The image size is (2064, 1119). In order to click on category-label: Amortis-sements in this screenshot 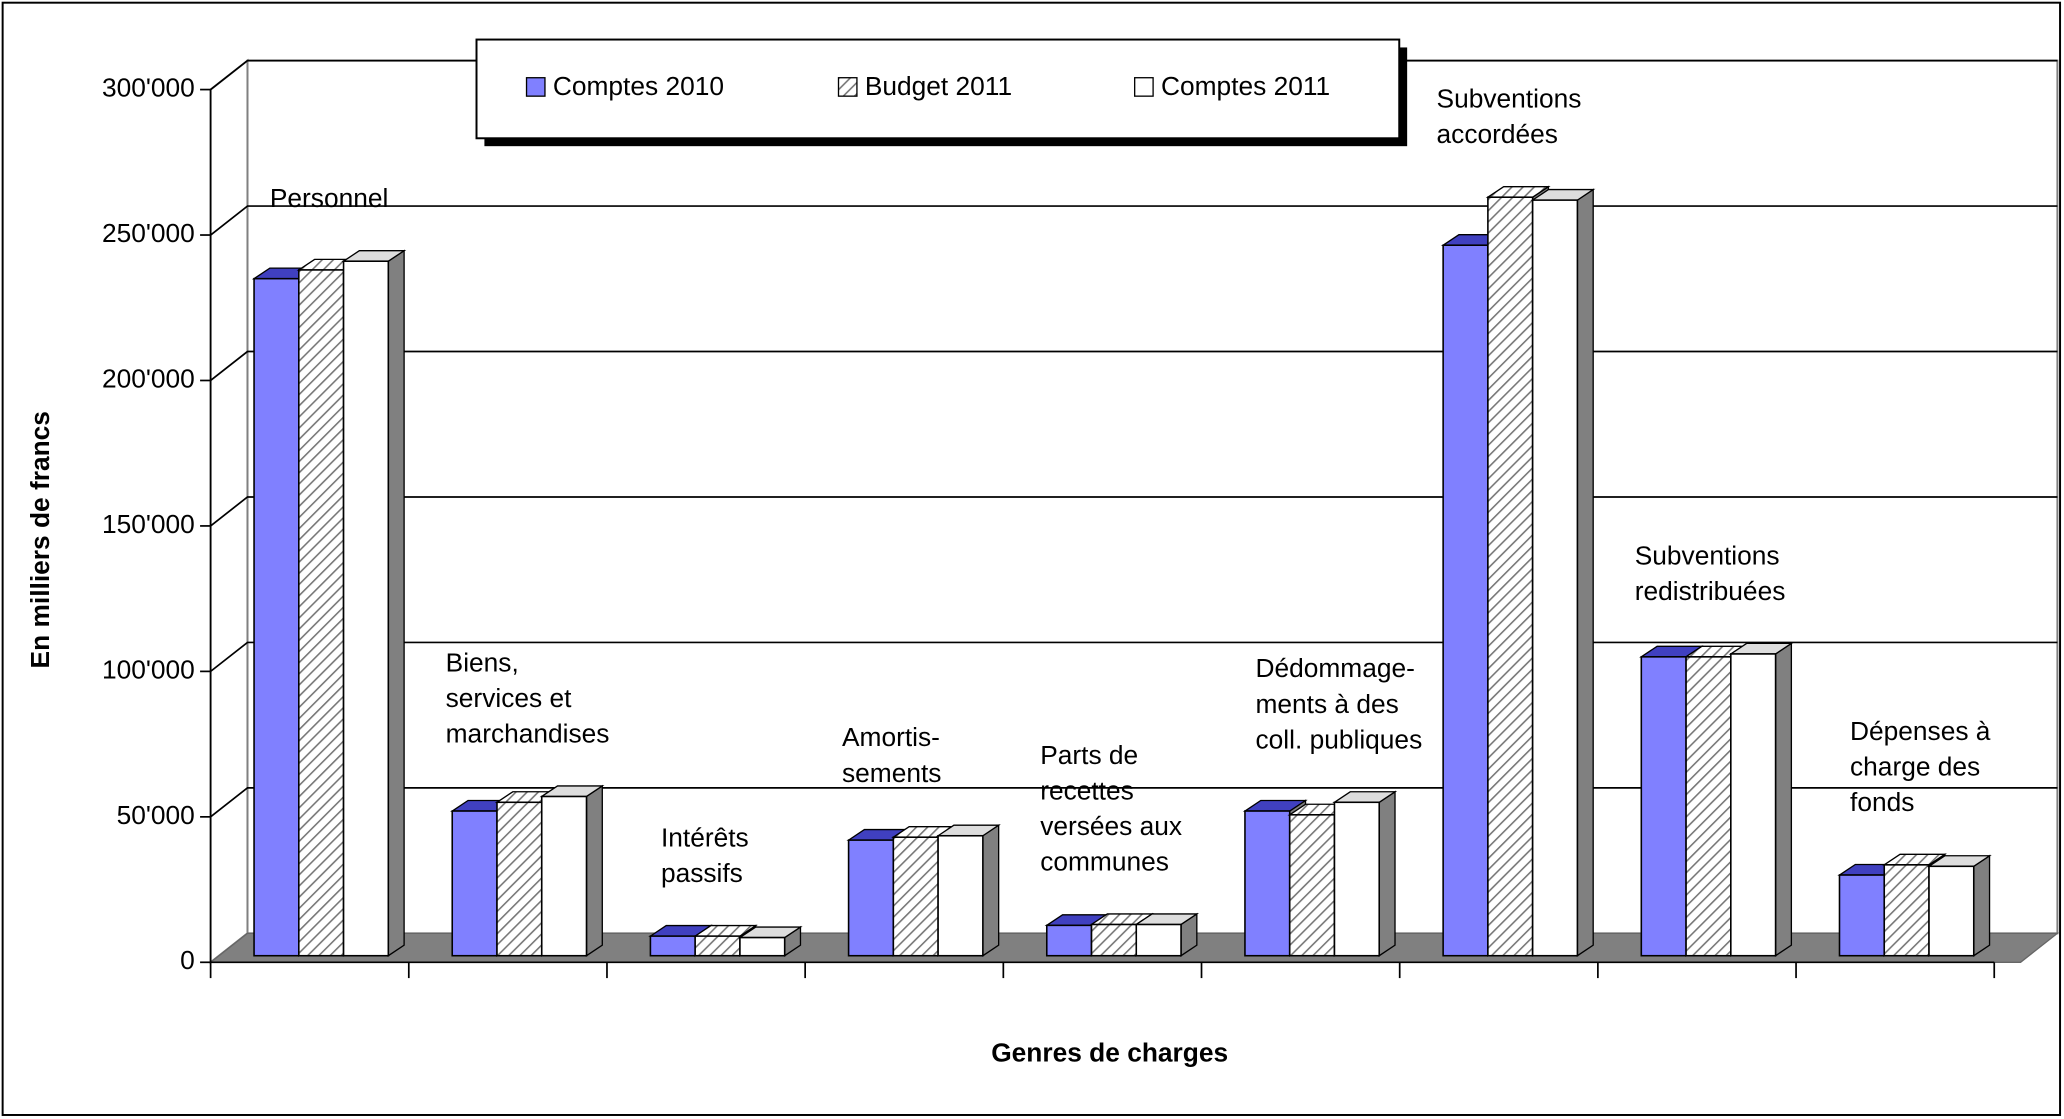, I will do `click(891, 755)`.